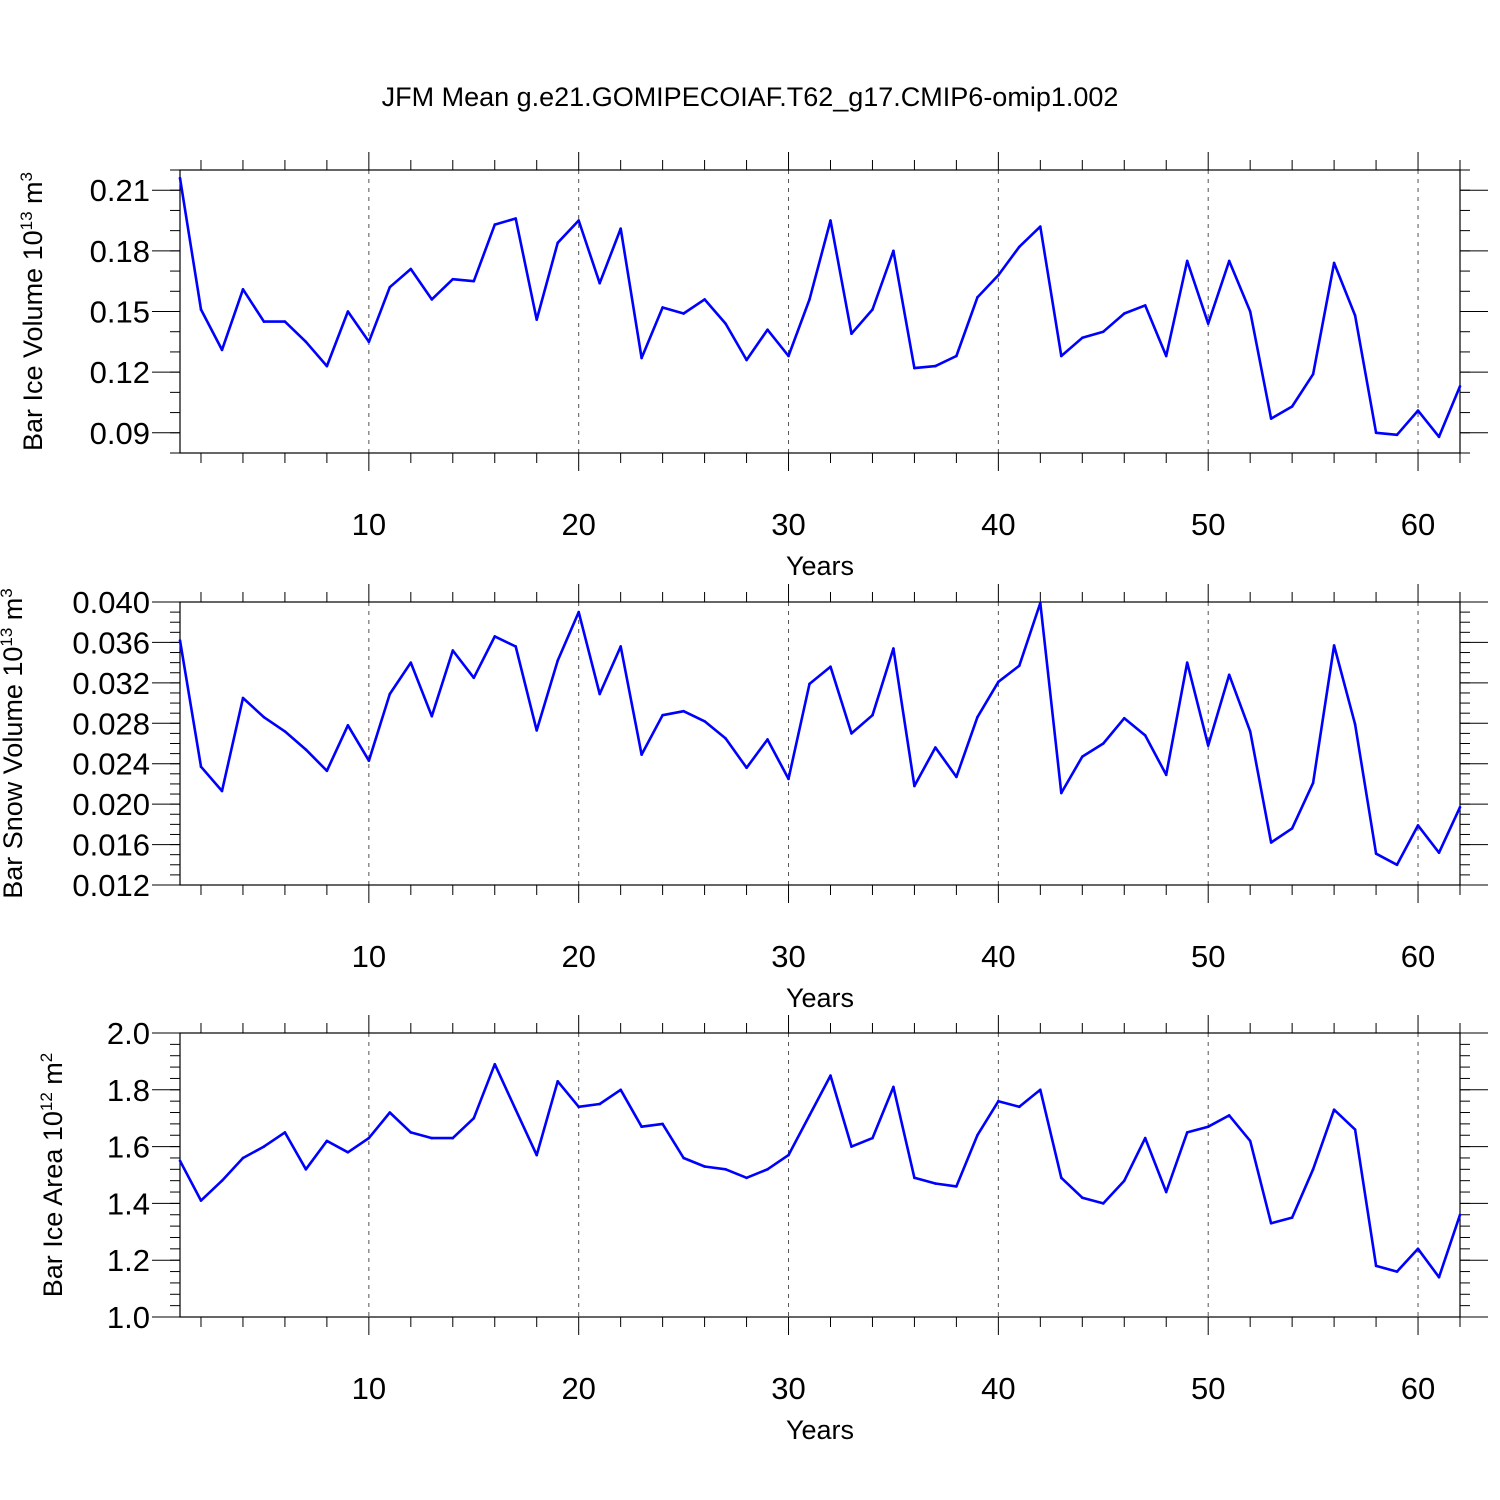  I want to click on series-line, so click(820, 308).